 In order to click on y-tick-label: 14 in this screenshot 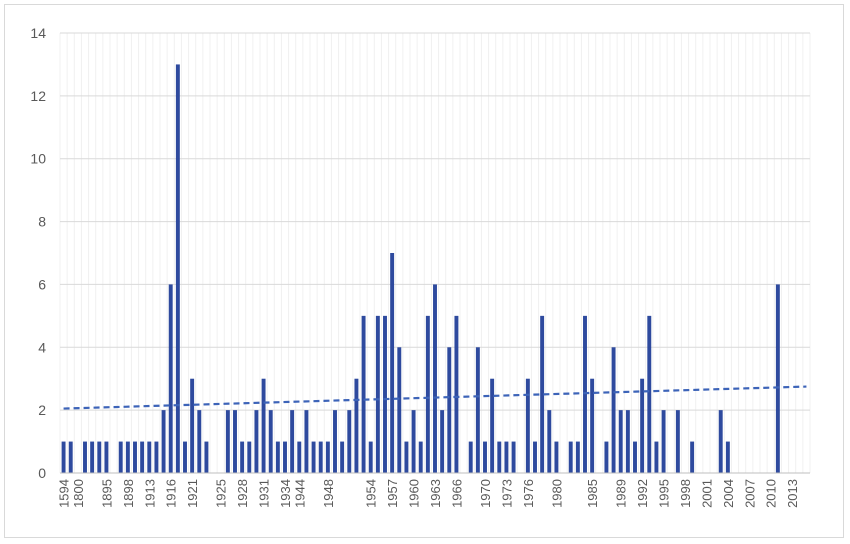, I will do `click(38, 33)`.